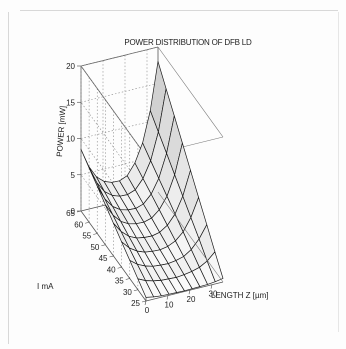  I want to click on grid-line-left-z, so click(113, 111).